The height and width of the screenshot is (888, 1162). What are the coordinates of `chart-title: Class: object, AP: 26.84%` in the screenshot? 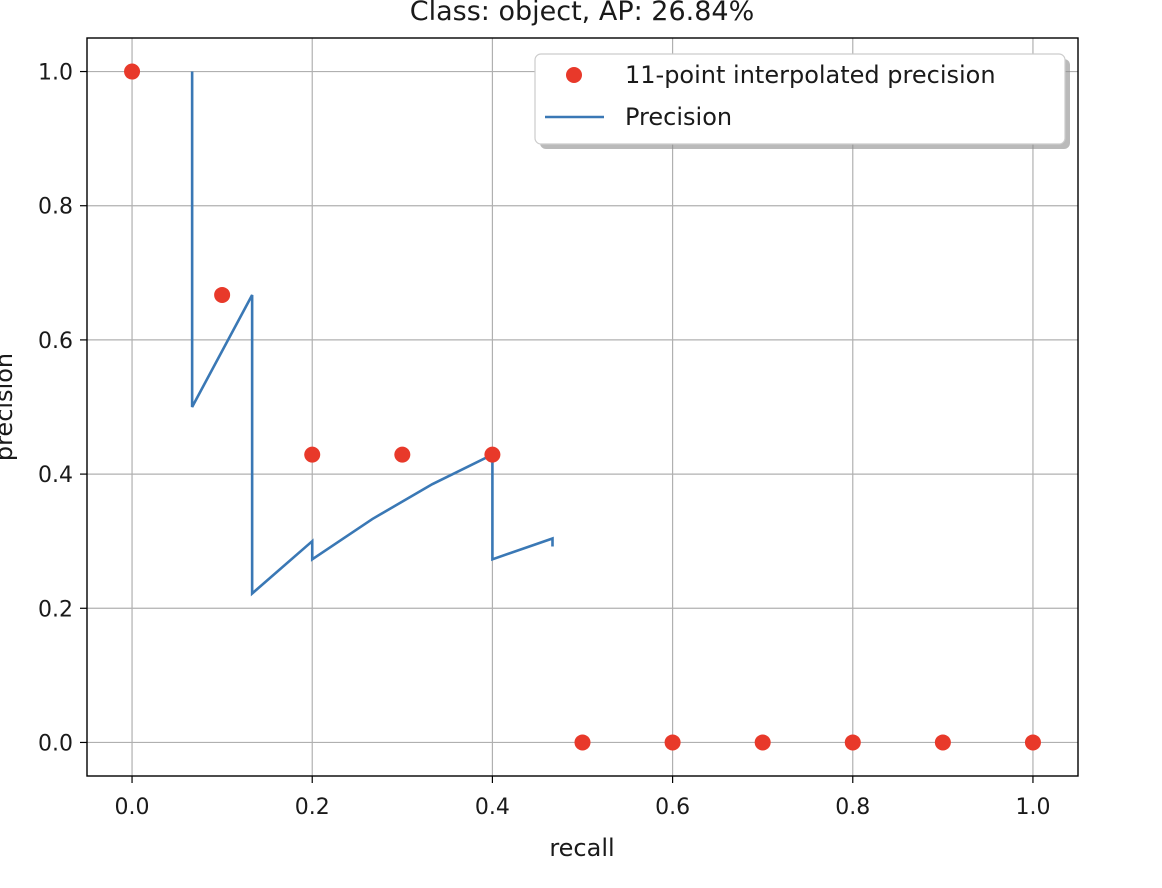 It's located at (582, 13).